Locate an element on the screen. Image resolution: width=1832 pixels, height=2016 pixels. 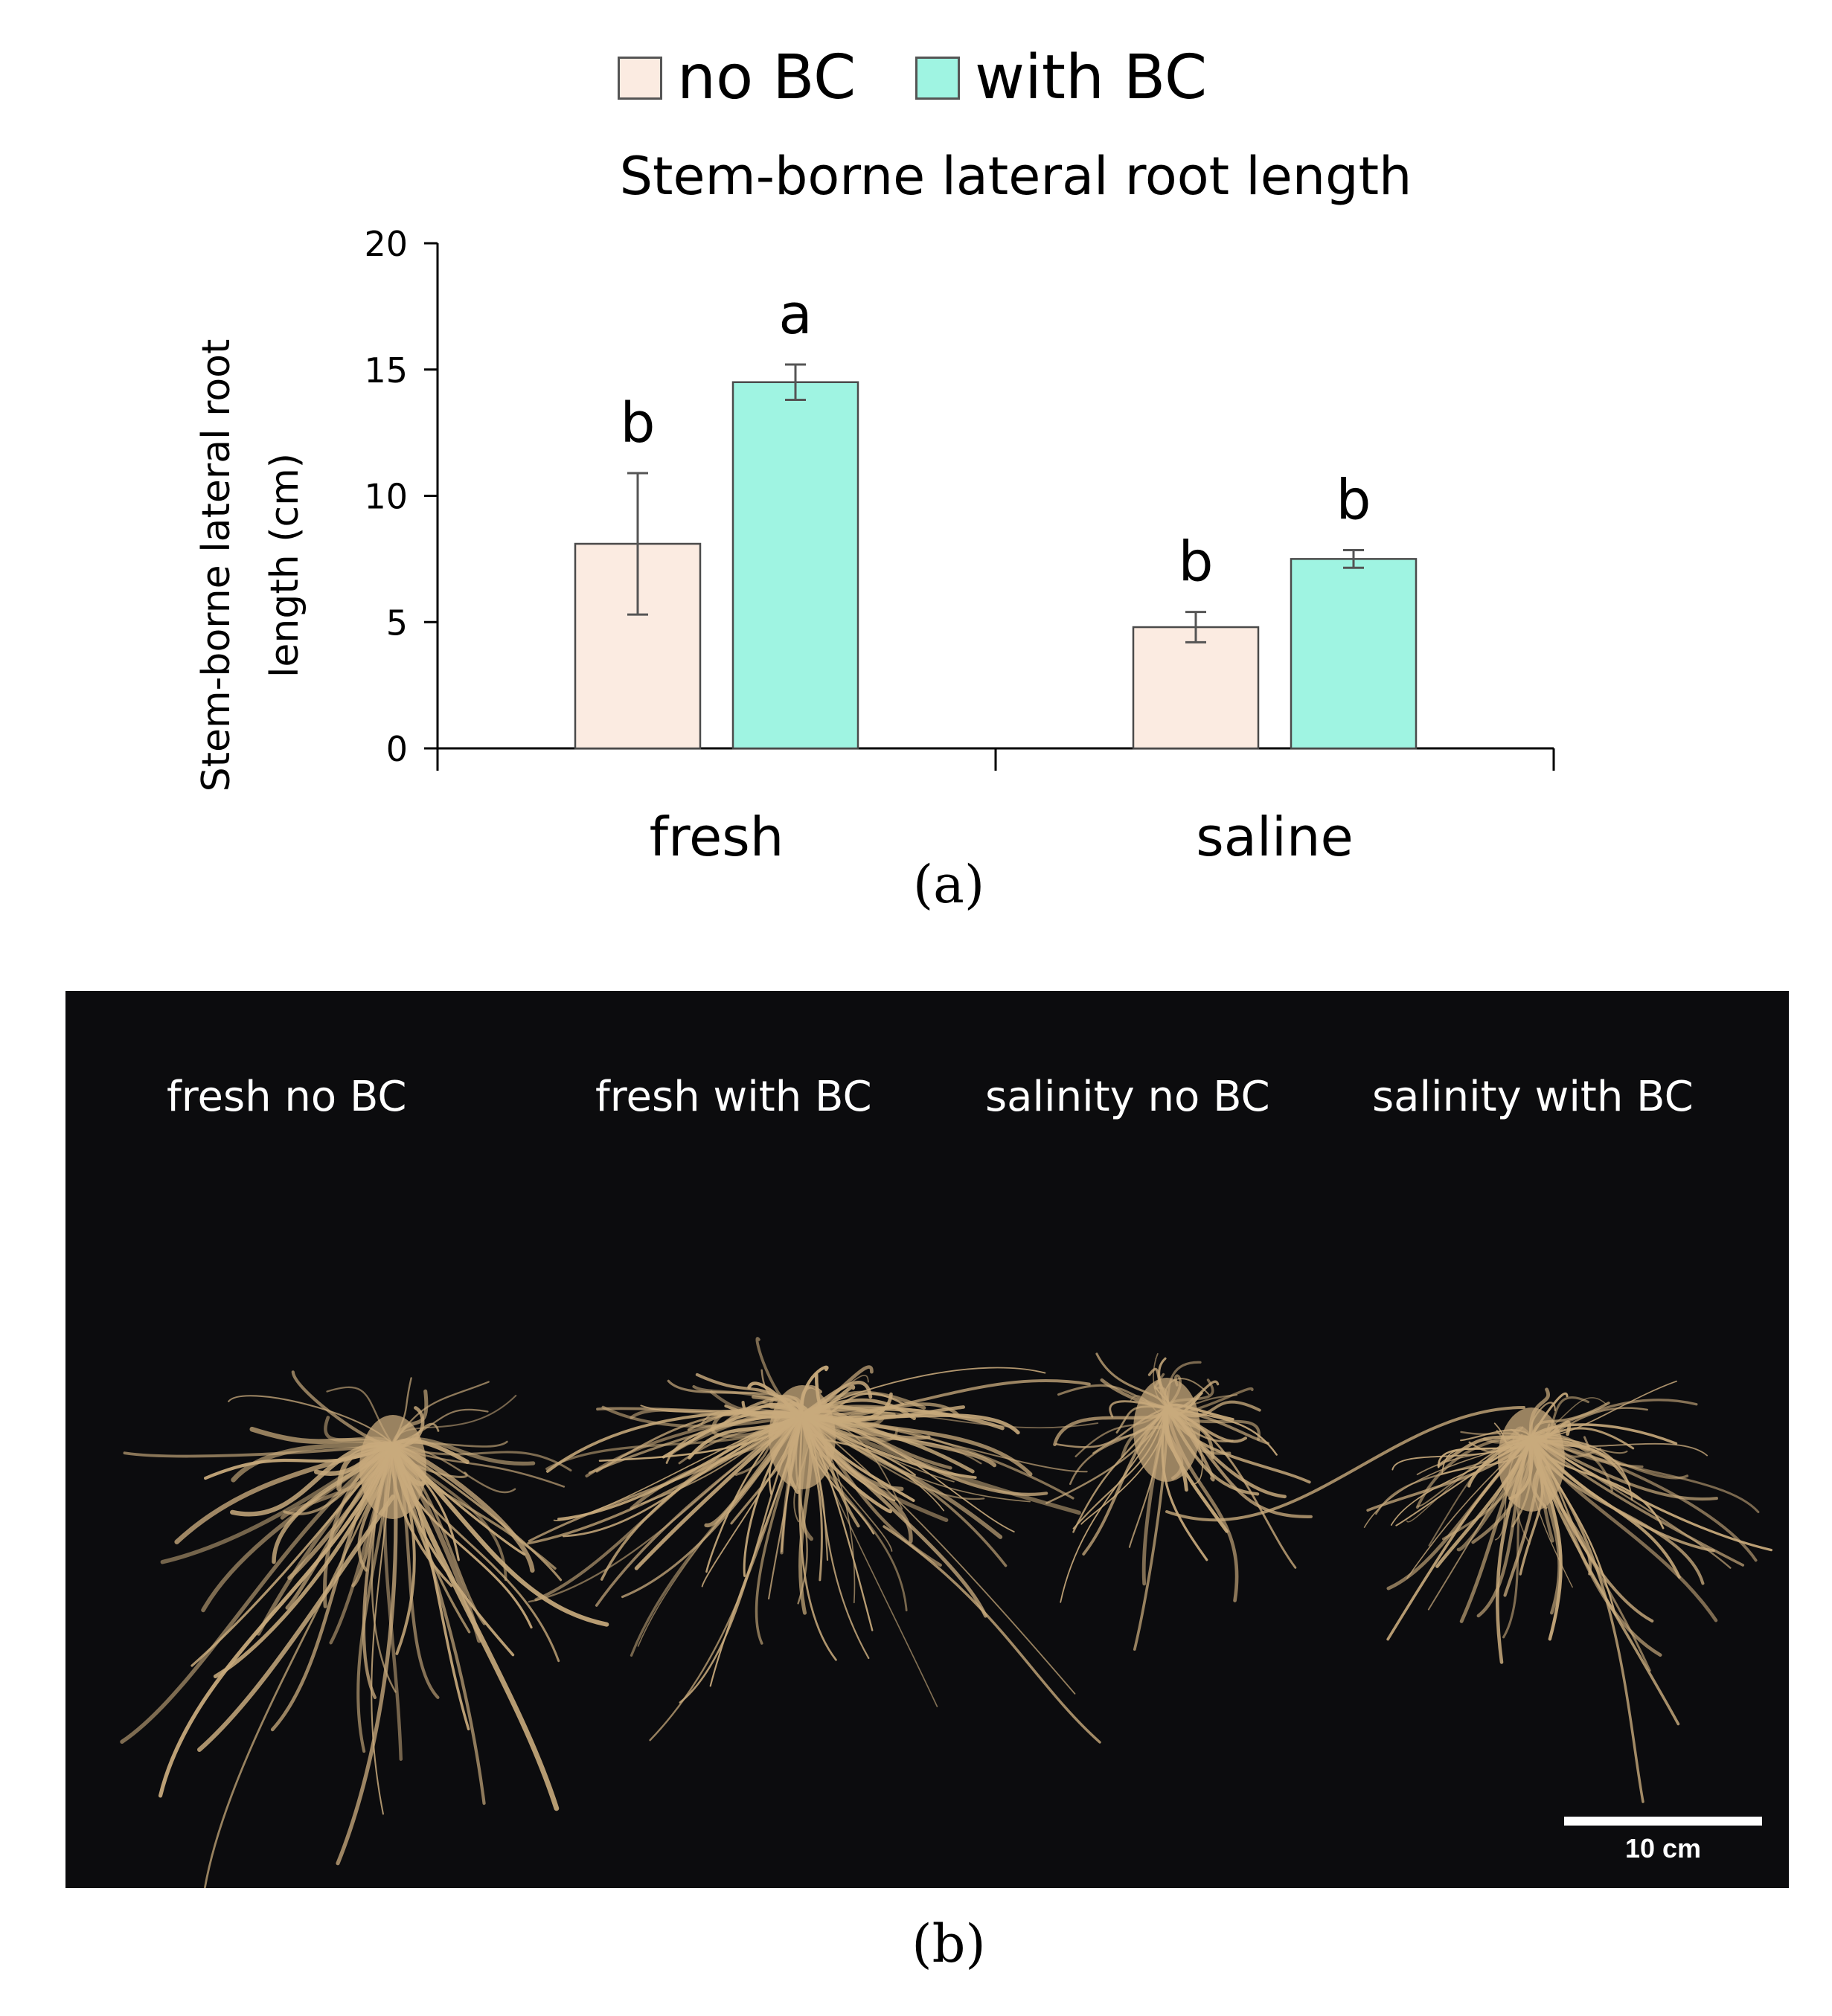
y-tick-label: 0 is located at coordinates (397, 749).